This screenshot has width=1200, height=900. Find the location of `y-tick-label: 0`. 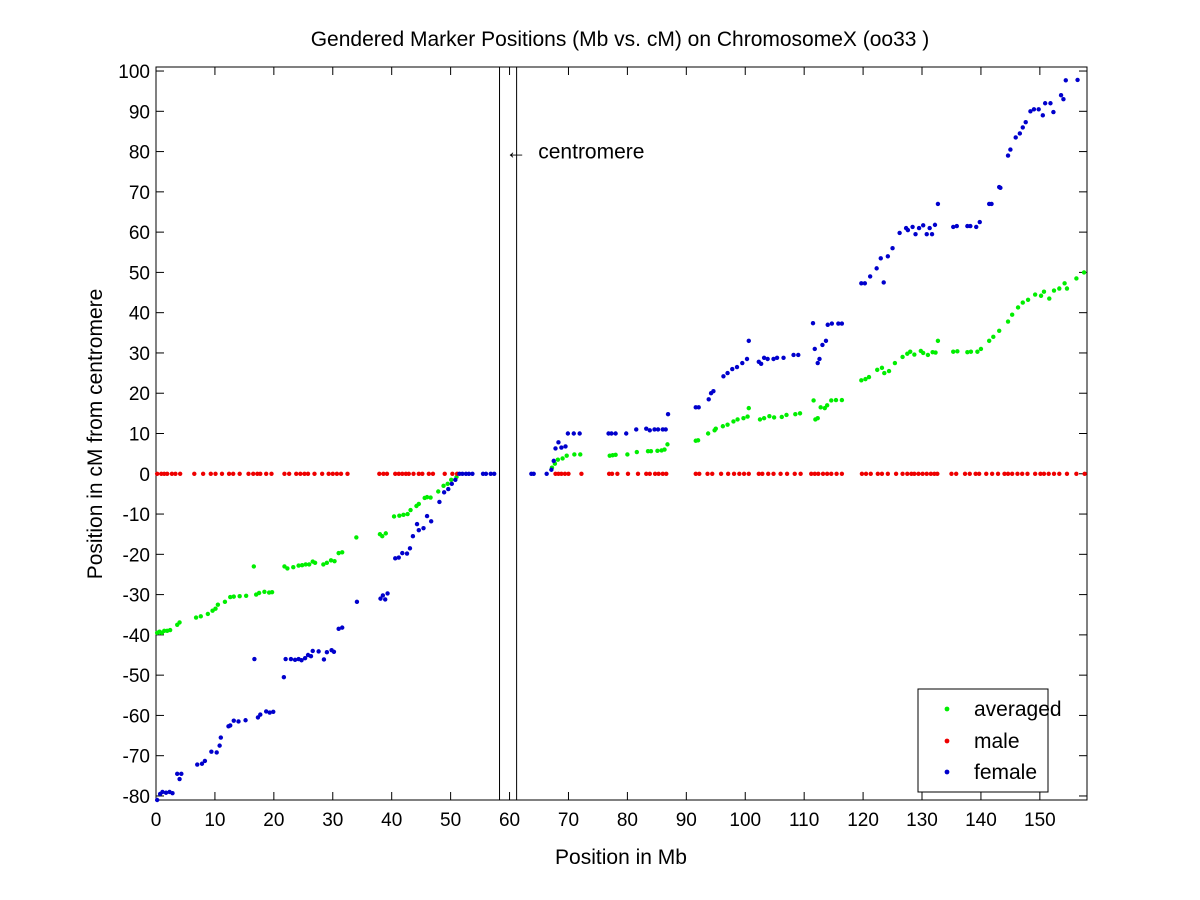

y-tick-label: 0 is located at coordinates (144, 475).